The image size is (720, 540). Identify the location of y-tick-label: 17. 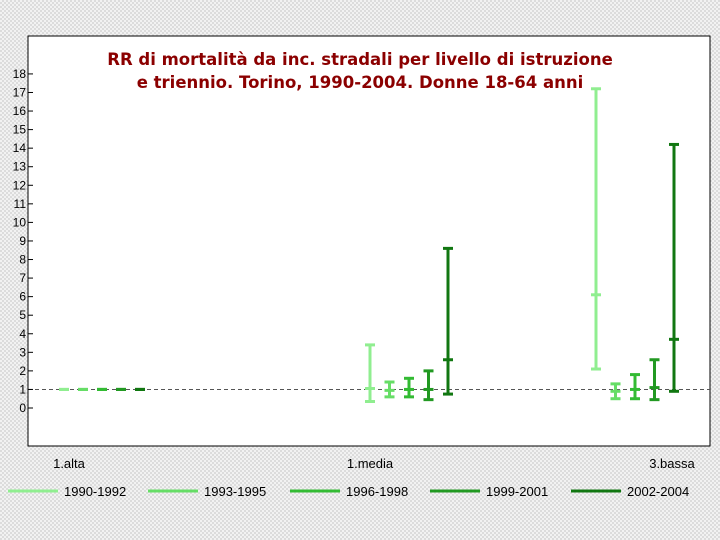
(20, 92).